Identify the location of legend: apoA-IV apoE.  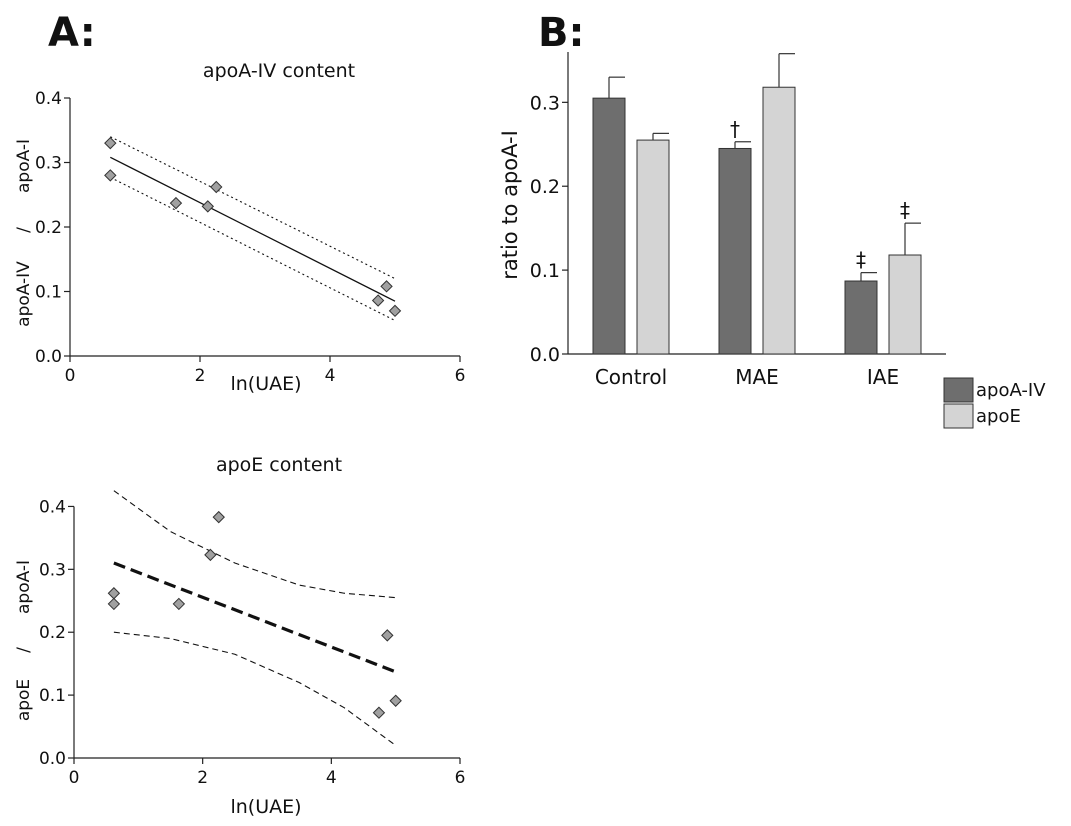
(994, 403).